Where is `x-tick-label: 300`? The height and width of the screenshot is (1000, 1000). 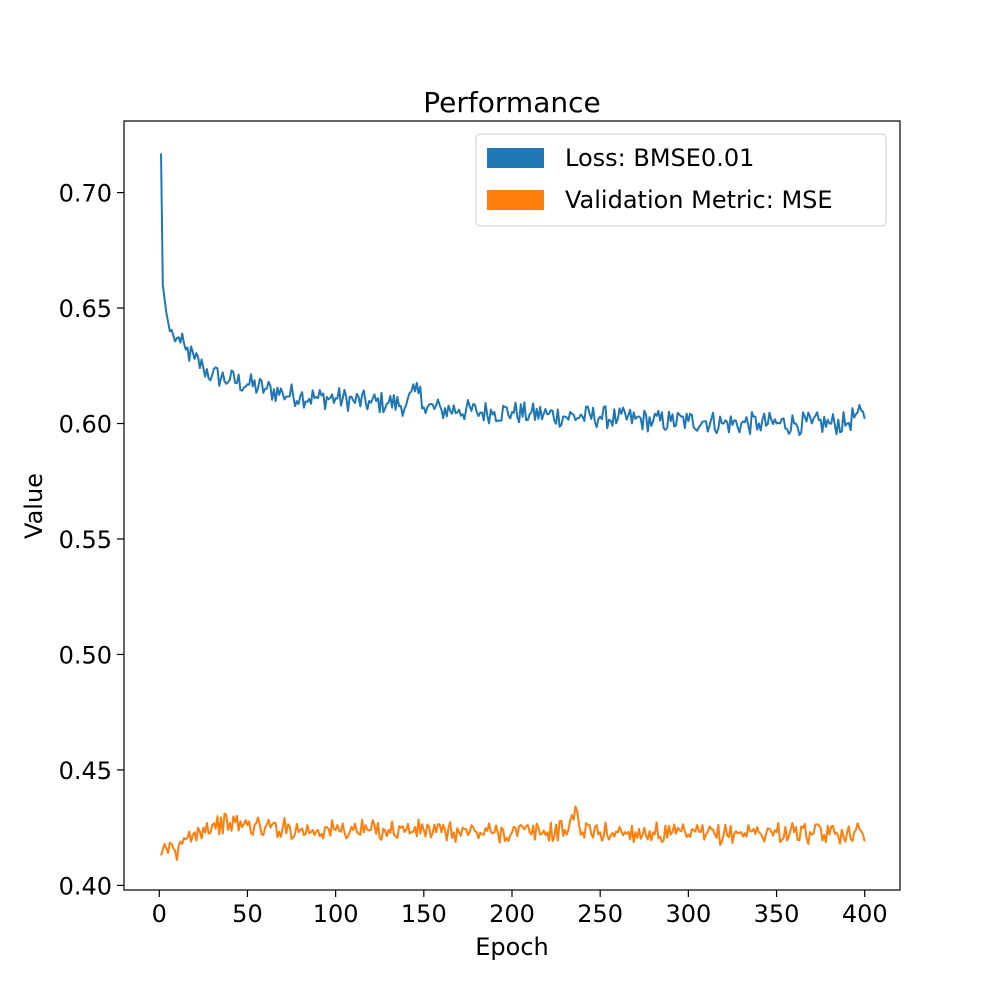 x-tick-label: 300 is located at coordinates (688, 914).